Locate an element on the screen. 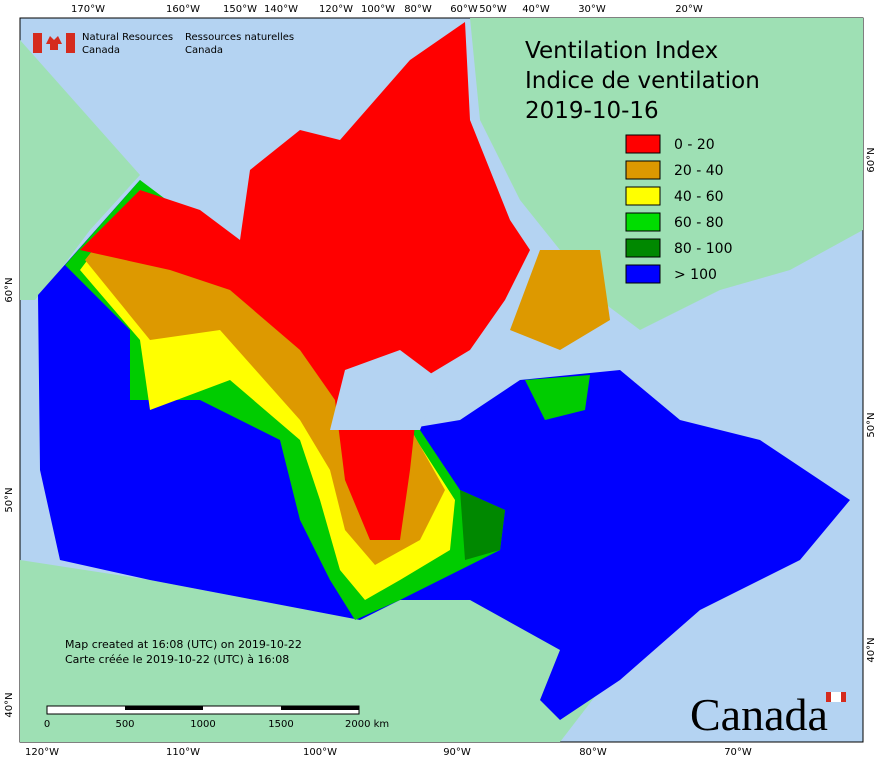 The height and width of the screenshot is (764, 880). flag-leaf is located at coordinates (54, 43).